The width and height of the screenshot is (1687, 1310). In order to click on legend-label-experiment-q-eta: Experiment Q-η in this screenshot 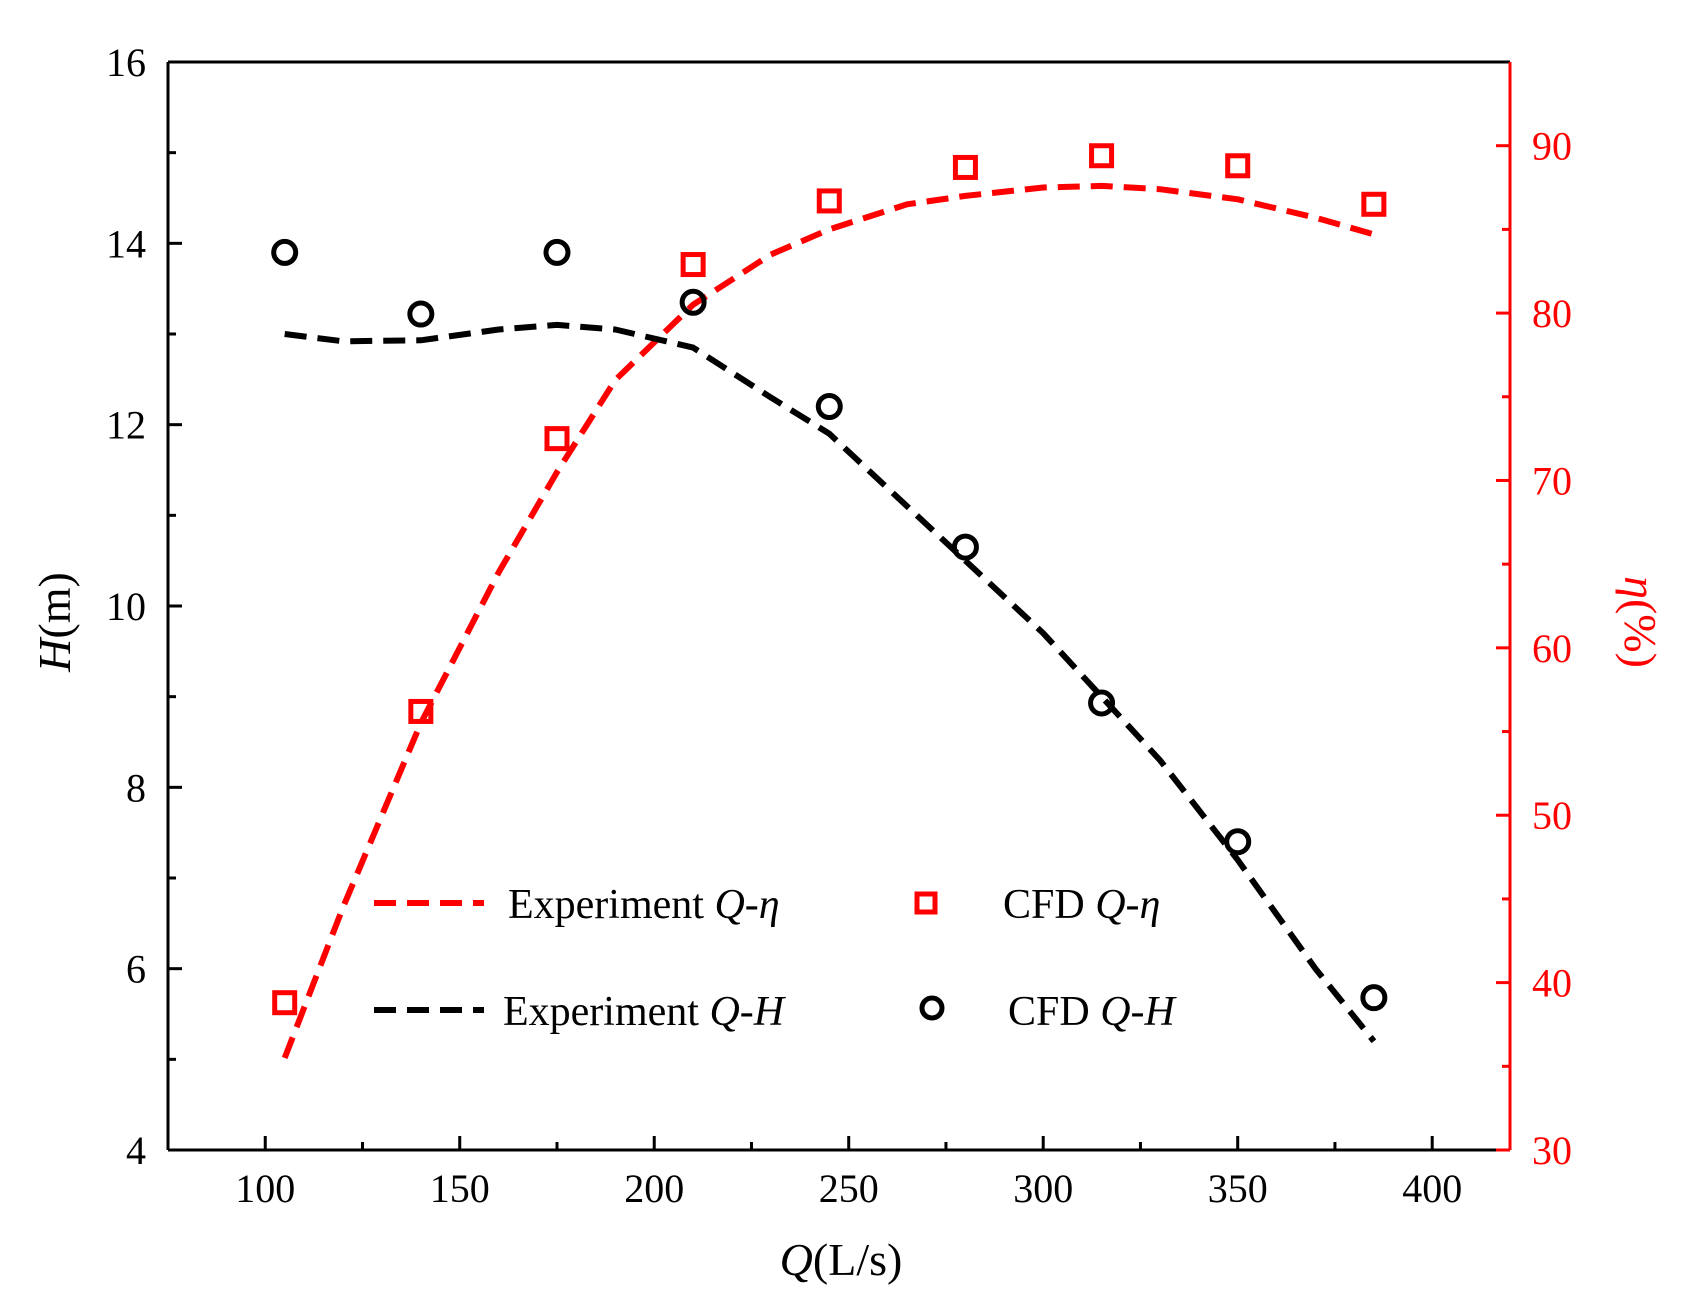, I will do `click(644, 905)`.